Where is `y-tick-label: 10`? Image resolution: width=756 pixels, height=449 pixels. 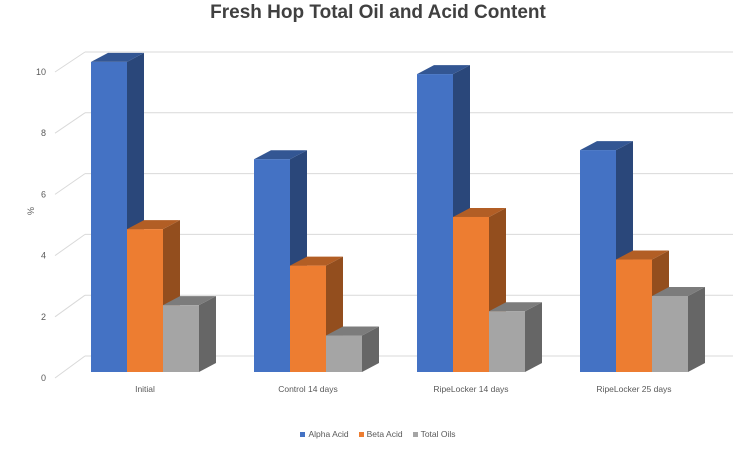 y-tick-label: 10 is located at coordinates (41, 72).